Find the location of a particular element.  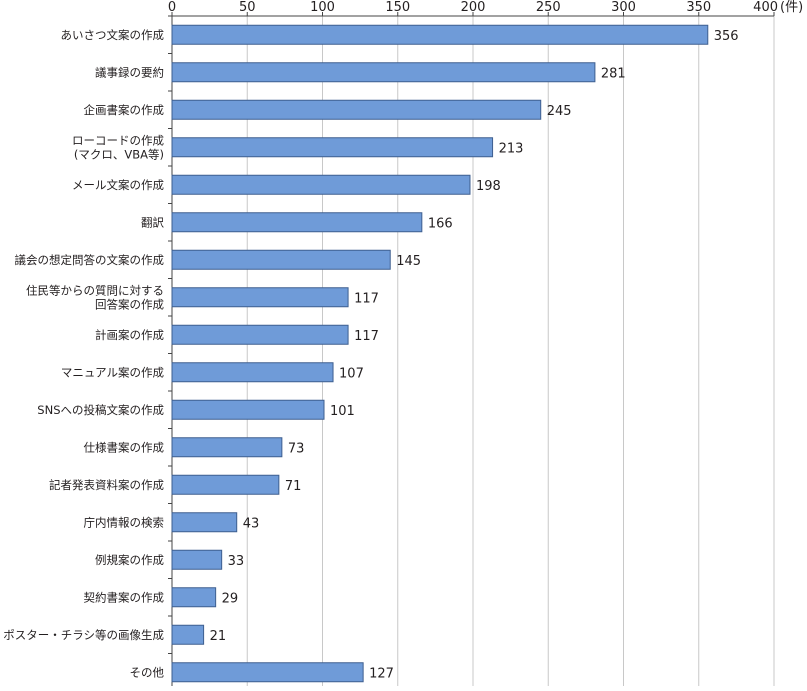

data-label: 43 is located at coordinates (251, 523).